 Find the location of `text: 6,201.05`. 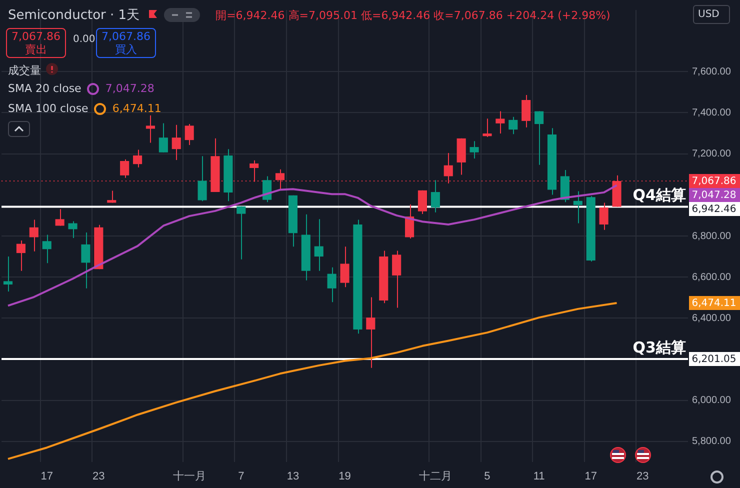

text: 6,201.05 is located at coordinates (714, 360).